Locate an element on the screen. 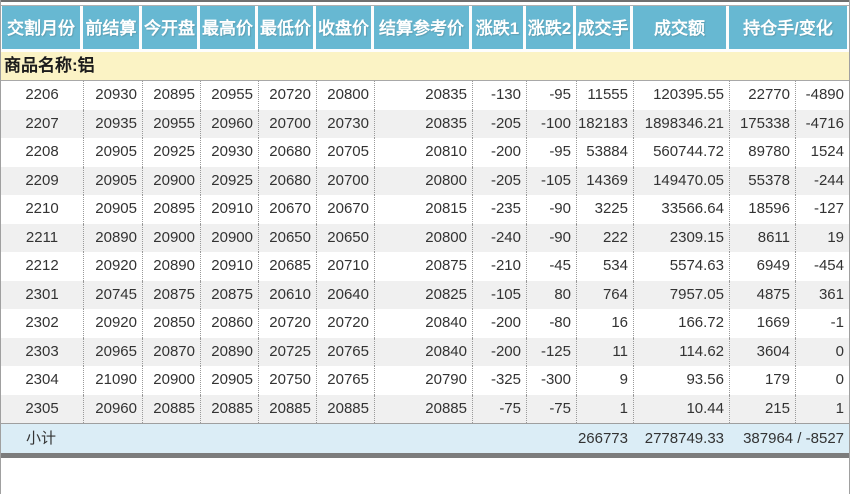  cell-open-interest: 3604 is located at coordinates (762, 351).